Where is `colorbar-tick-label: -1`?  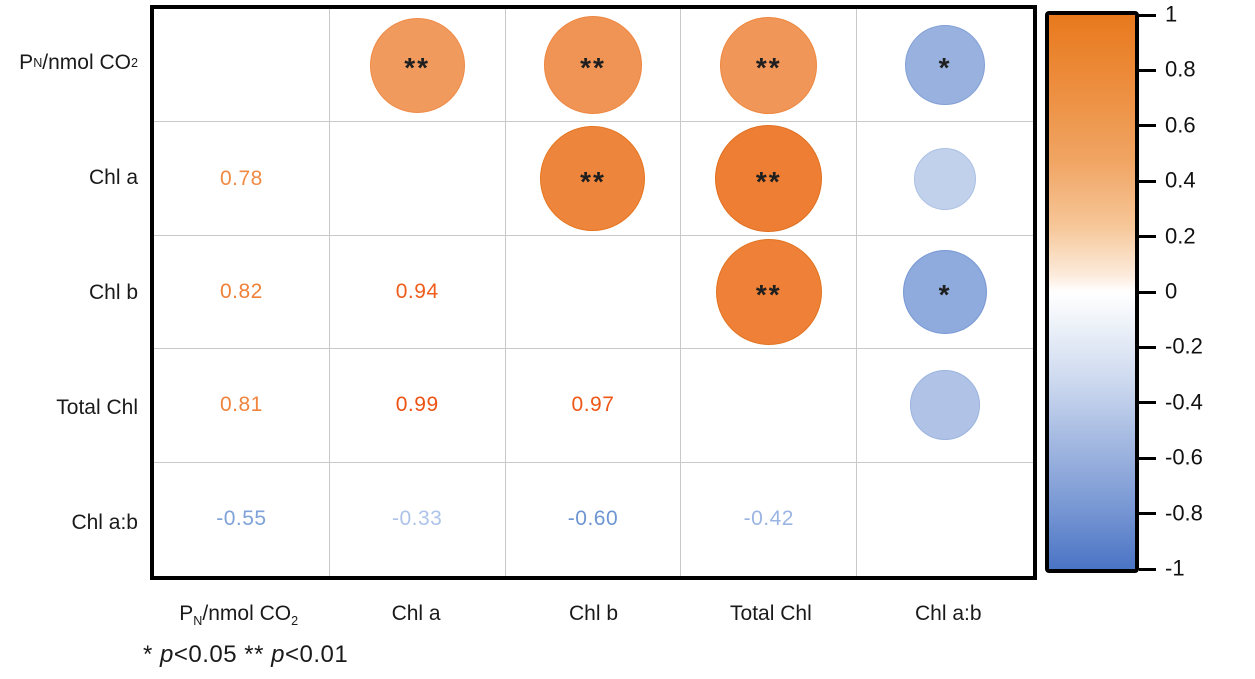
colorbar-tick-label: -1 is located at coordinates (1175, 568).